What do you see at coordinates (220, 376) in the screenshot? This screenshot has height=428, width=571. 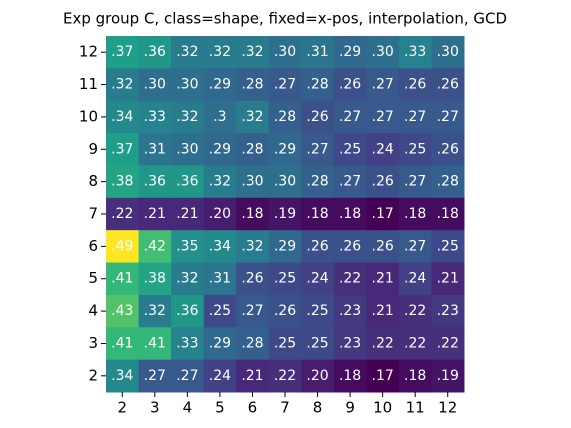 I see `cell-label: .24` at bounding box center [220, 376].